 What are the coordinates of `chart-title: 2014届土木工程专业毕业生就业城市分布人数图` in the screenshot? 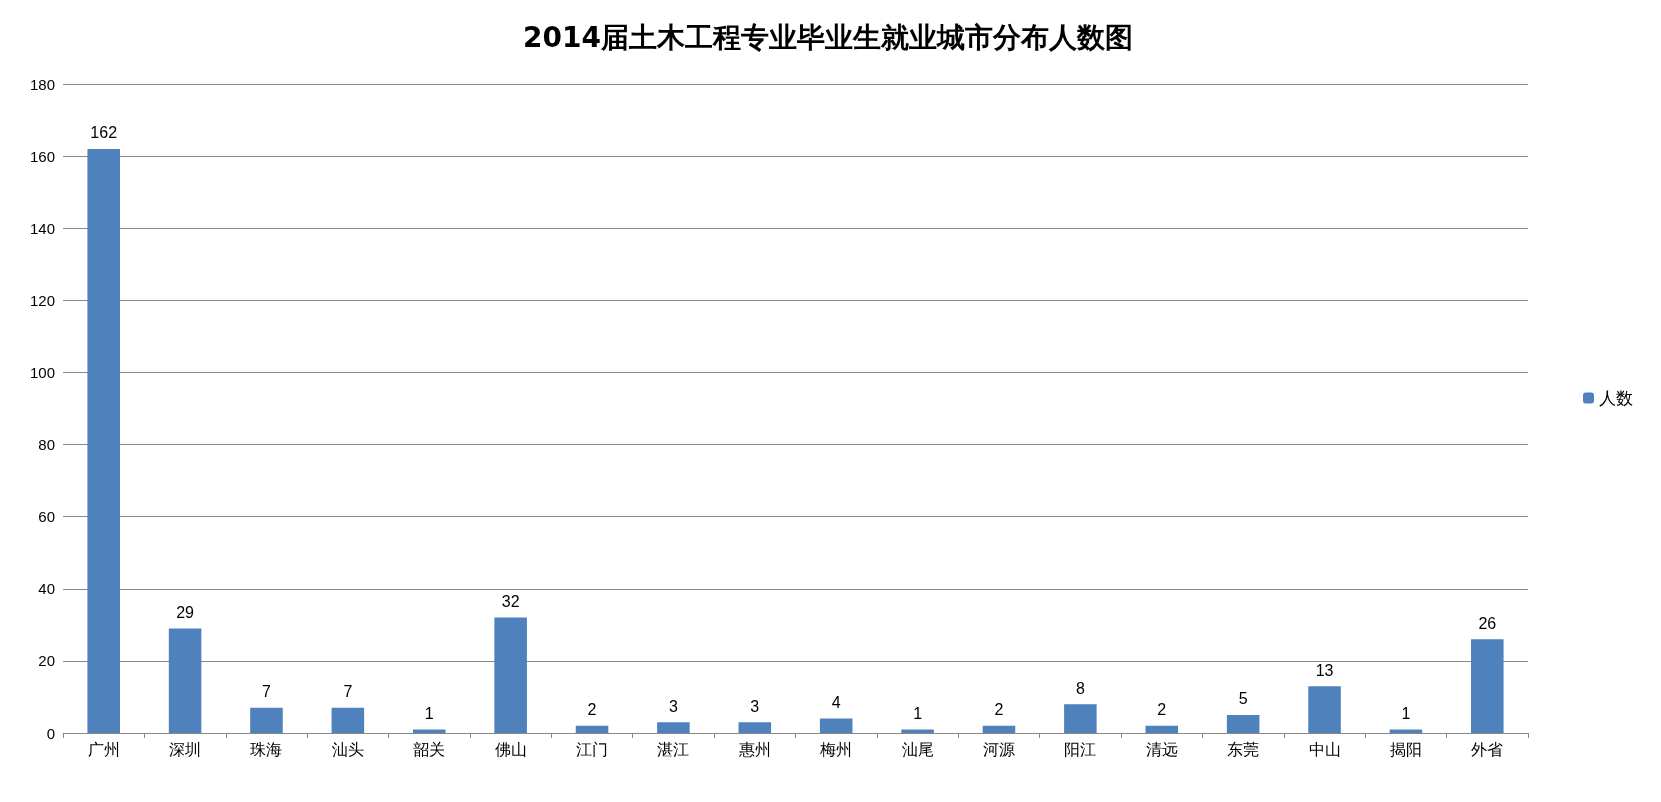 It's located at (828, 37).